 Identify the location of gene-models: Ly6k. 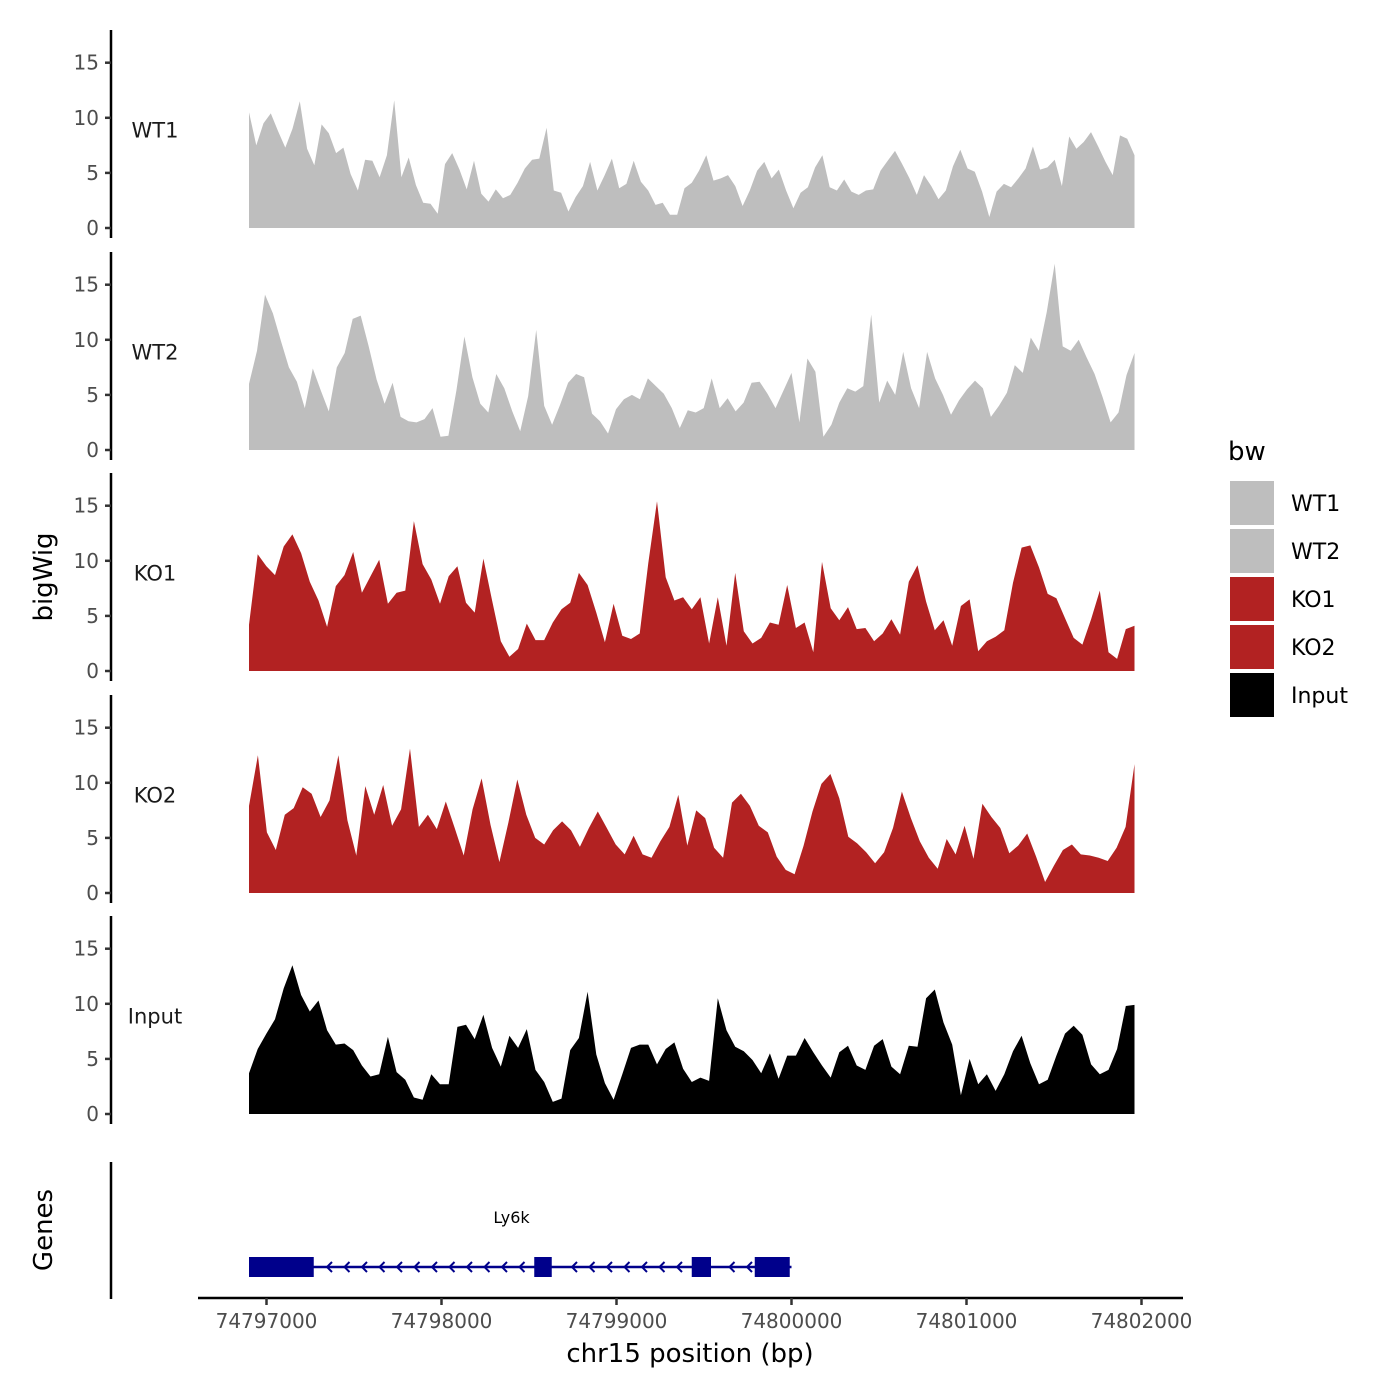
(520, 1242).